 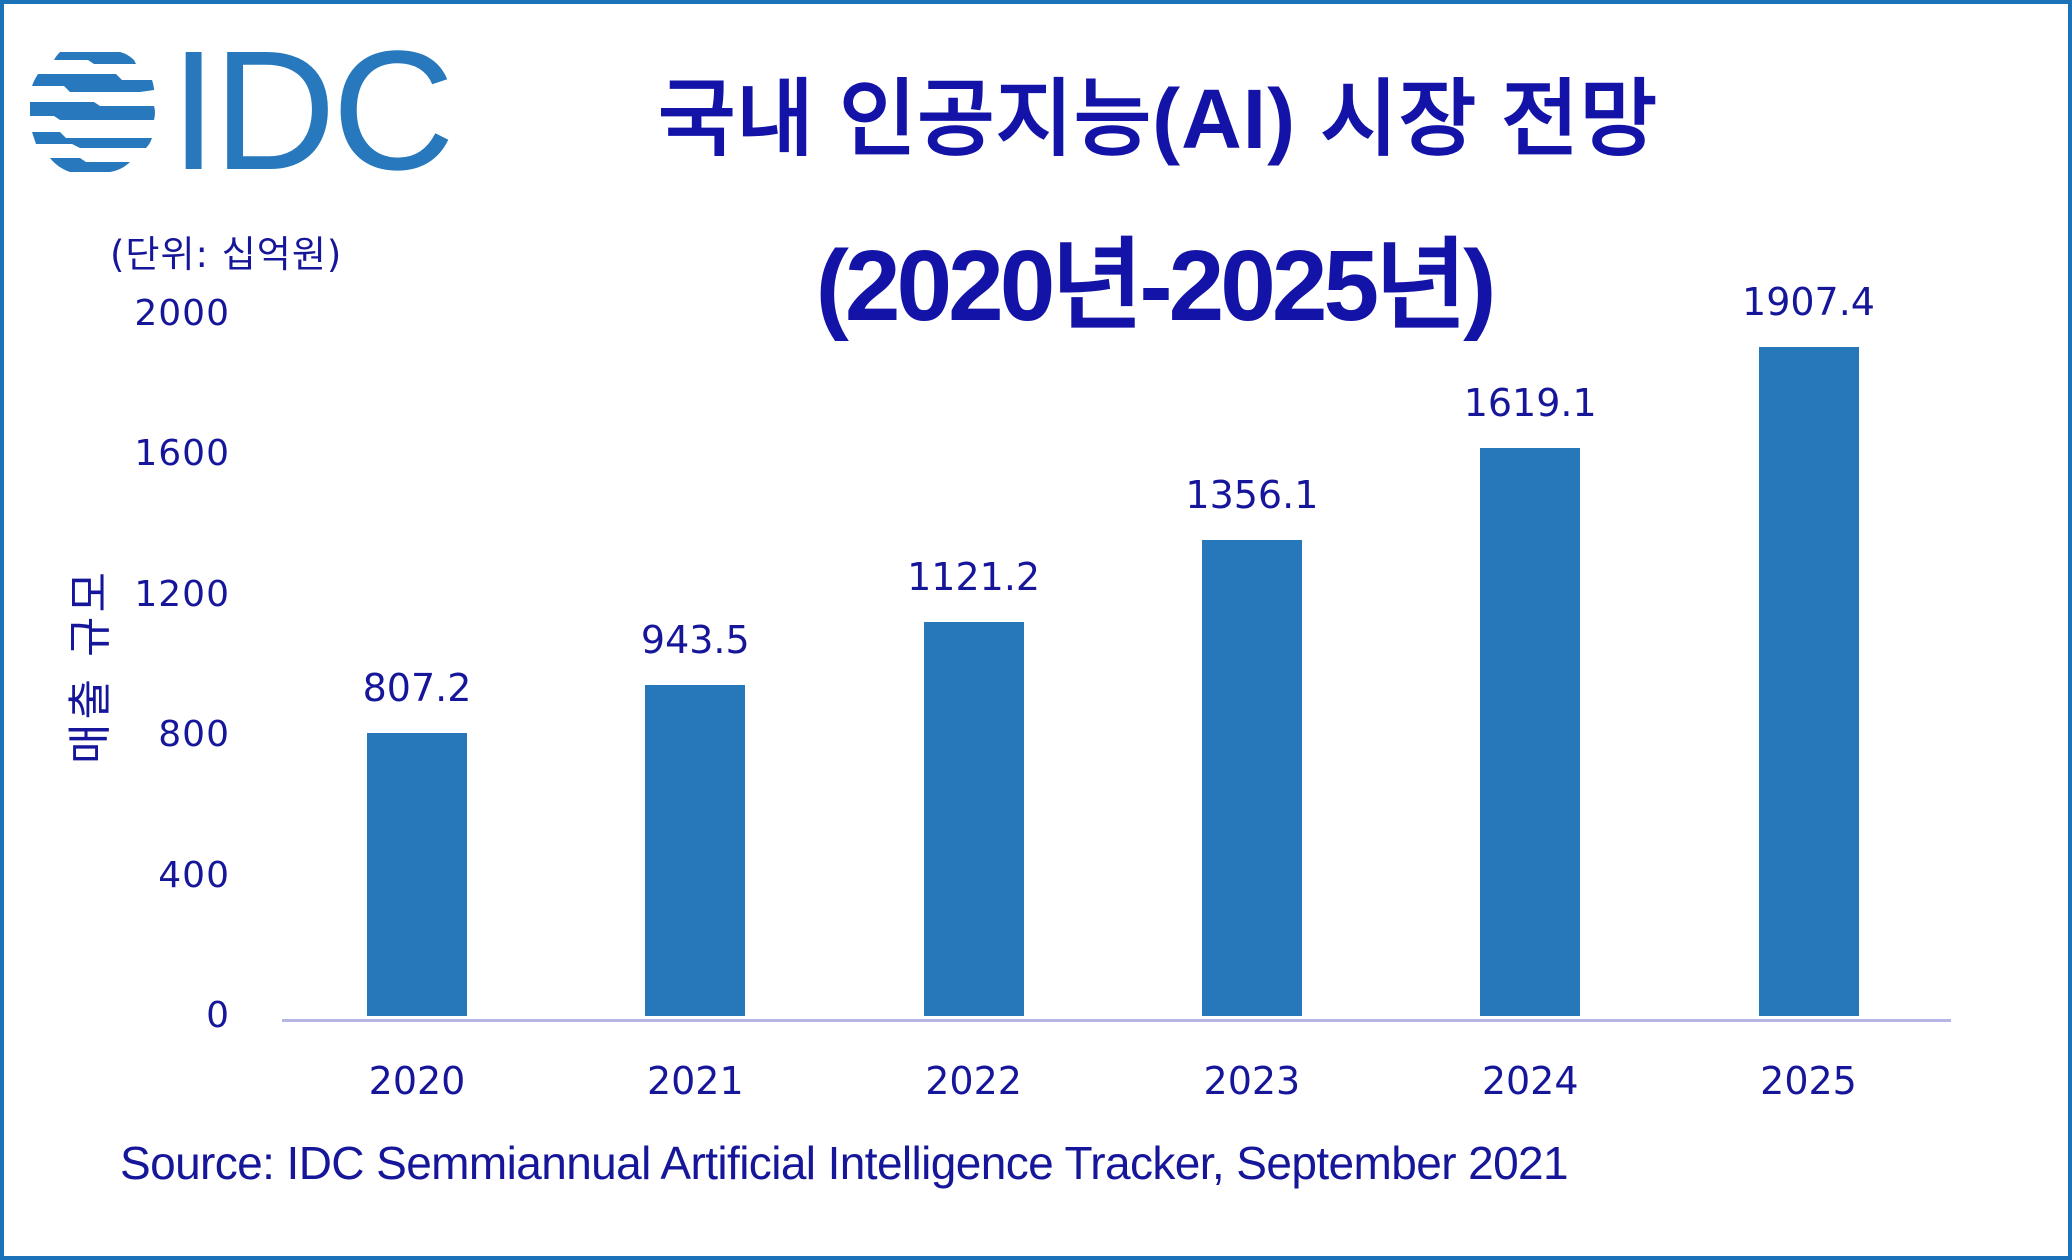 I want to click on y-tick-label: 1600, so click(x=182, y=454).